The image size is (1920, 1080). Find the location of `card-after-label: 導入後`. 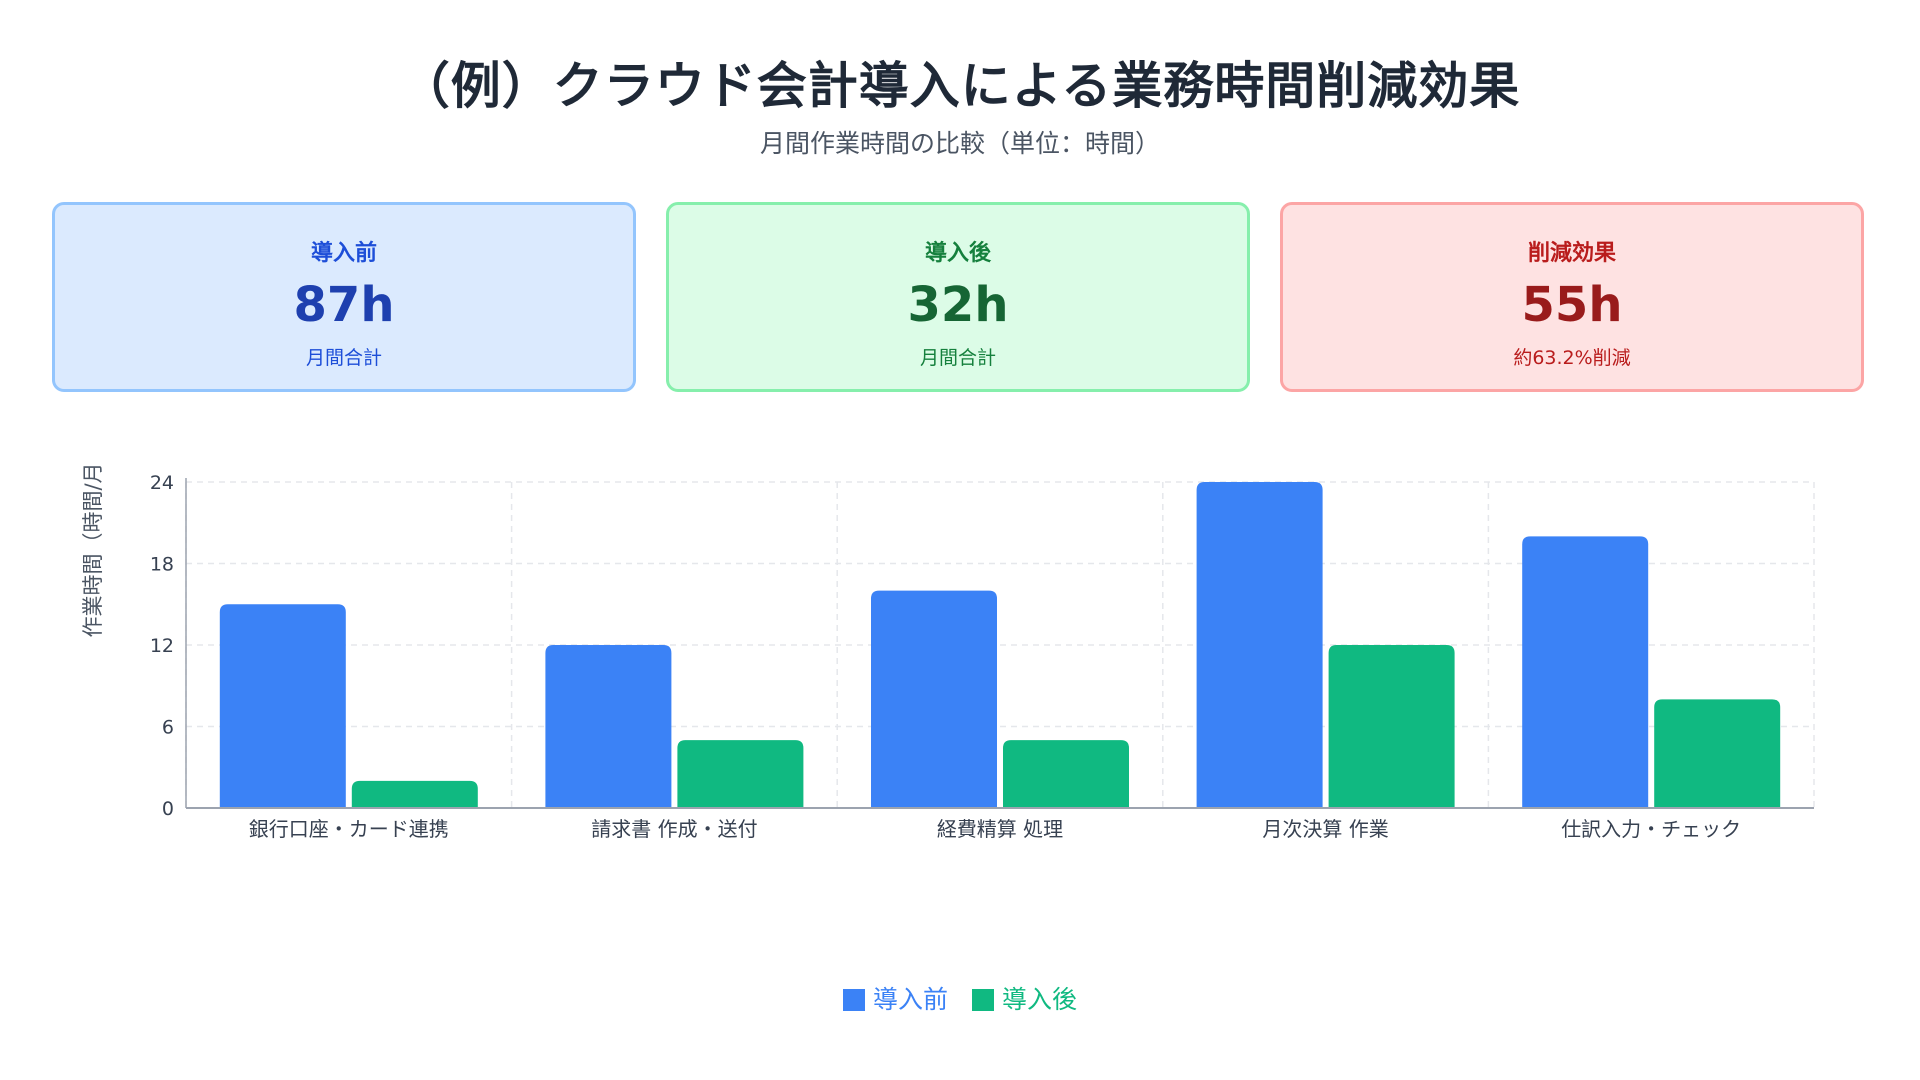

card-after-label: 導入後 is located at coordinates (957, 253).